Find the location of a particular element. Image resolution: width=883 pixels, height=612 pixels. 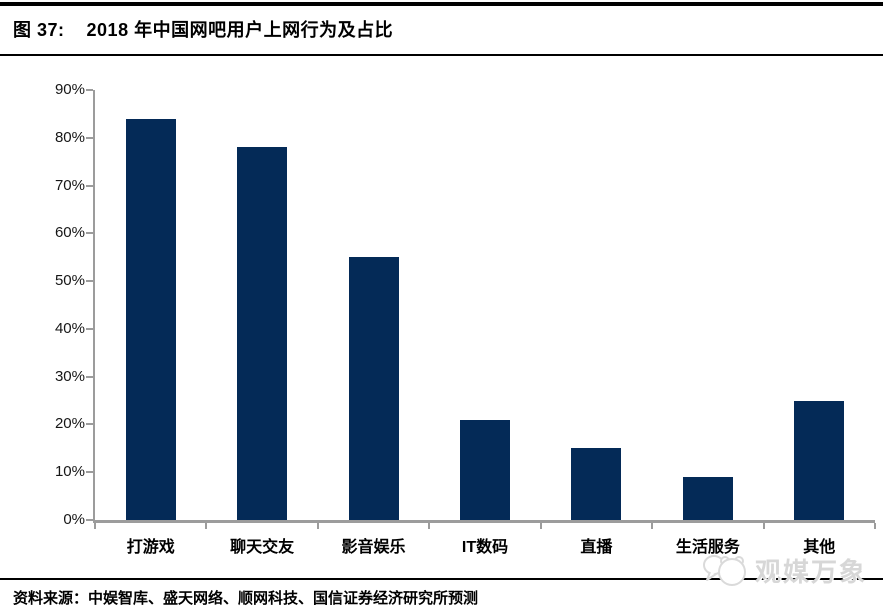

y-axis-tick-label: 20% is located at coordinates (69, 424).